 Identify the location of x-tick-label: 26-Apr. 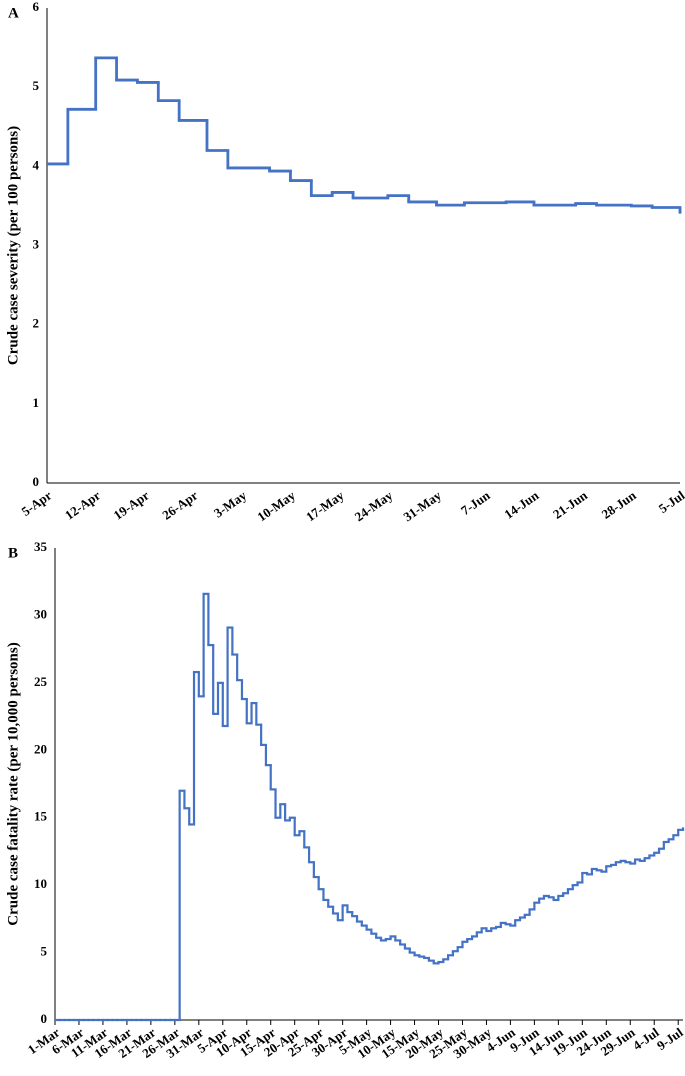
(179, 504).